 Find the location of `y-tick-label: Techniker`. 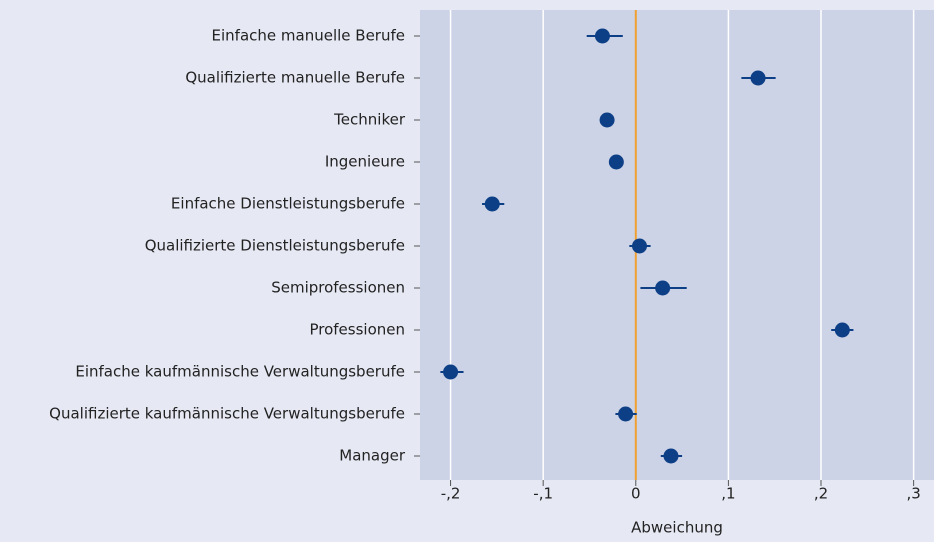

y-tick-label: Techniker is located at coordinates (369, 120).